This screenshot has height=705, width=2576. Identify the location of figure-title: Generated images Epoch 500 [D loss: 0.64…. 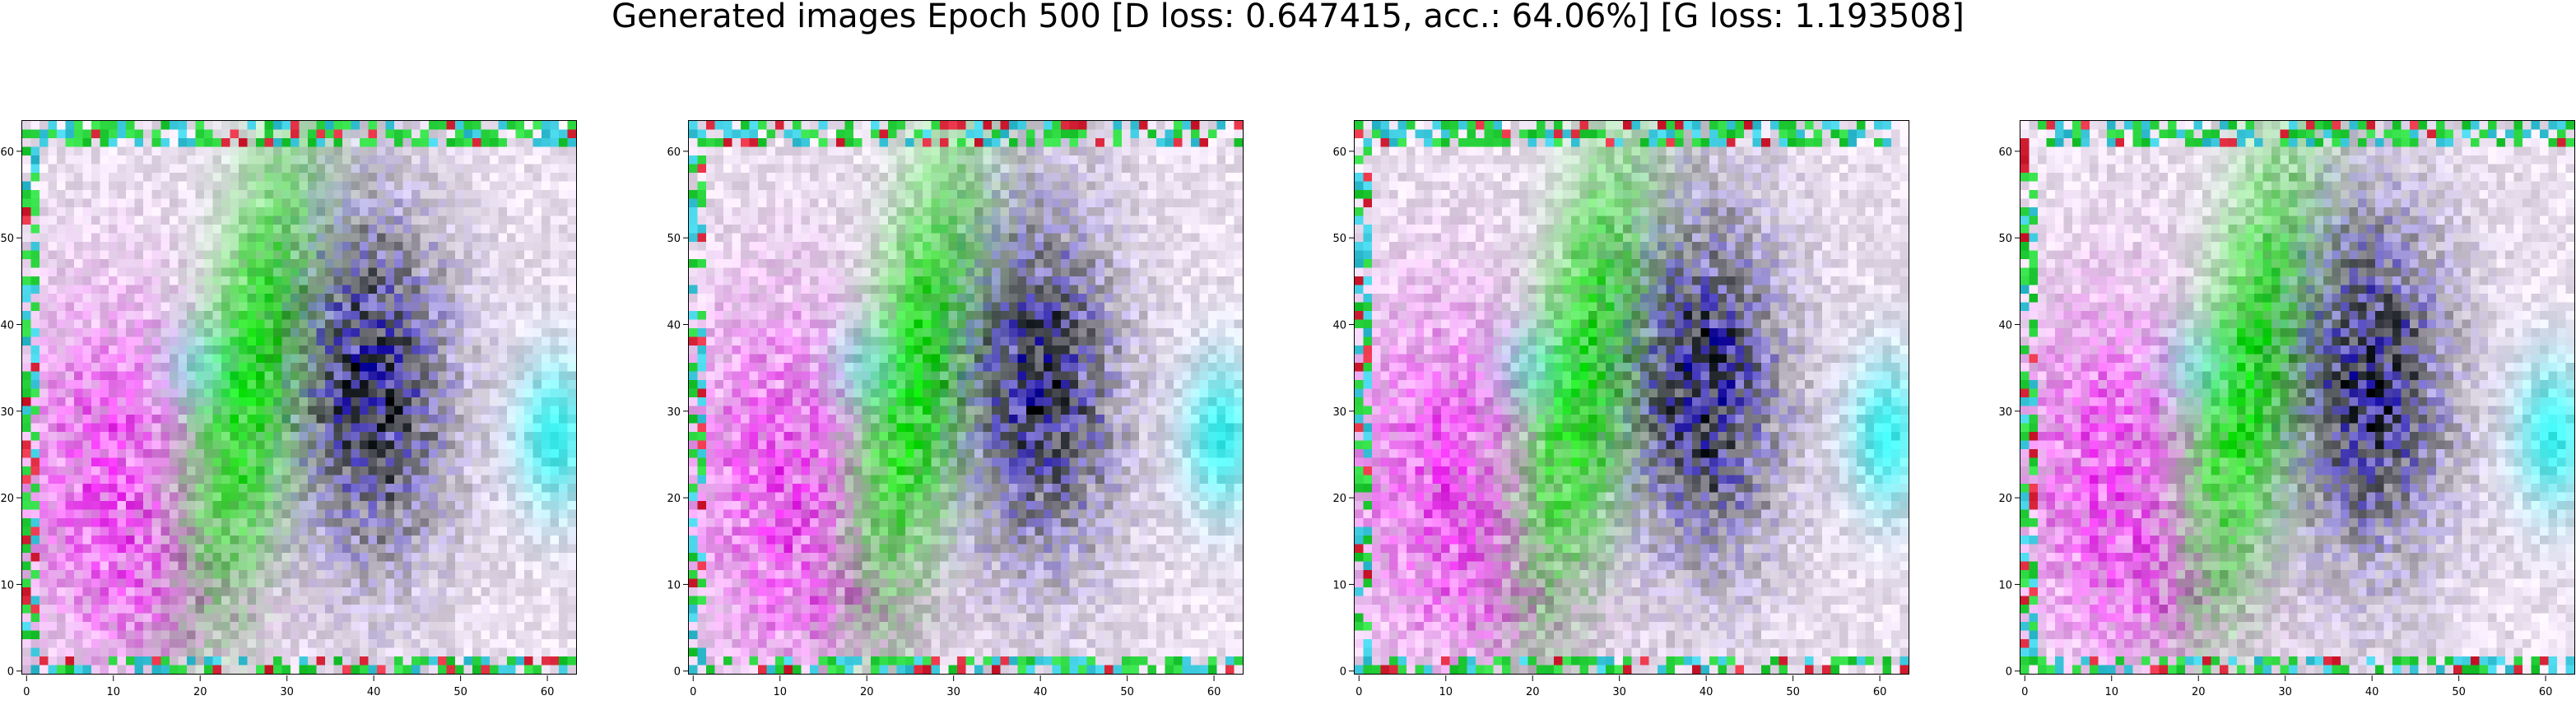
(1288, 18).